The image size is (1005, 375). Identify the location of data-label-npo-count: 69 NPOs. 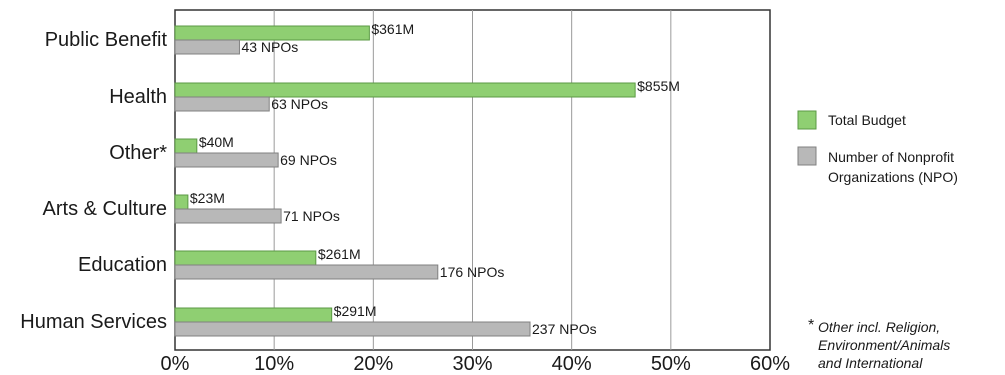
(308, 160).